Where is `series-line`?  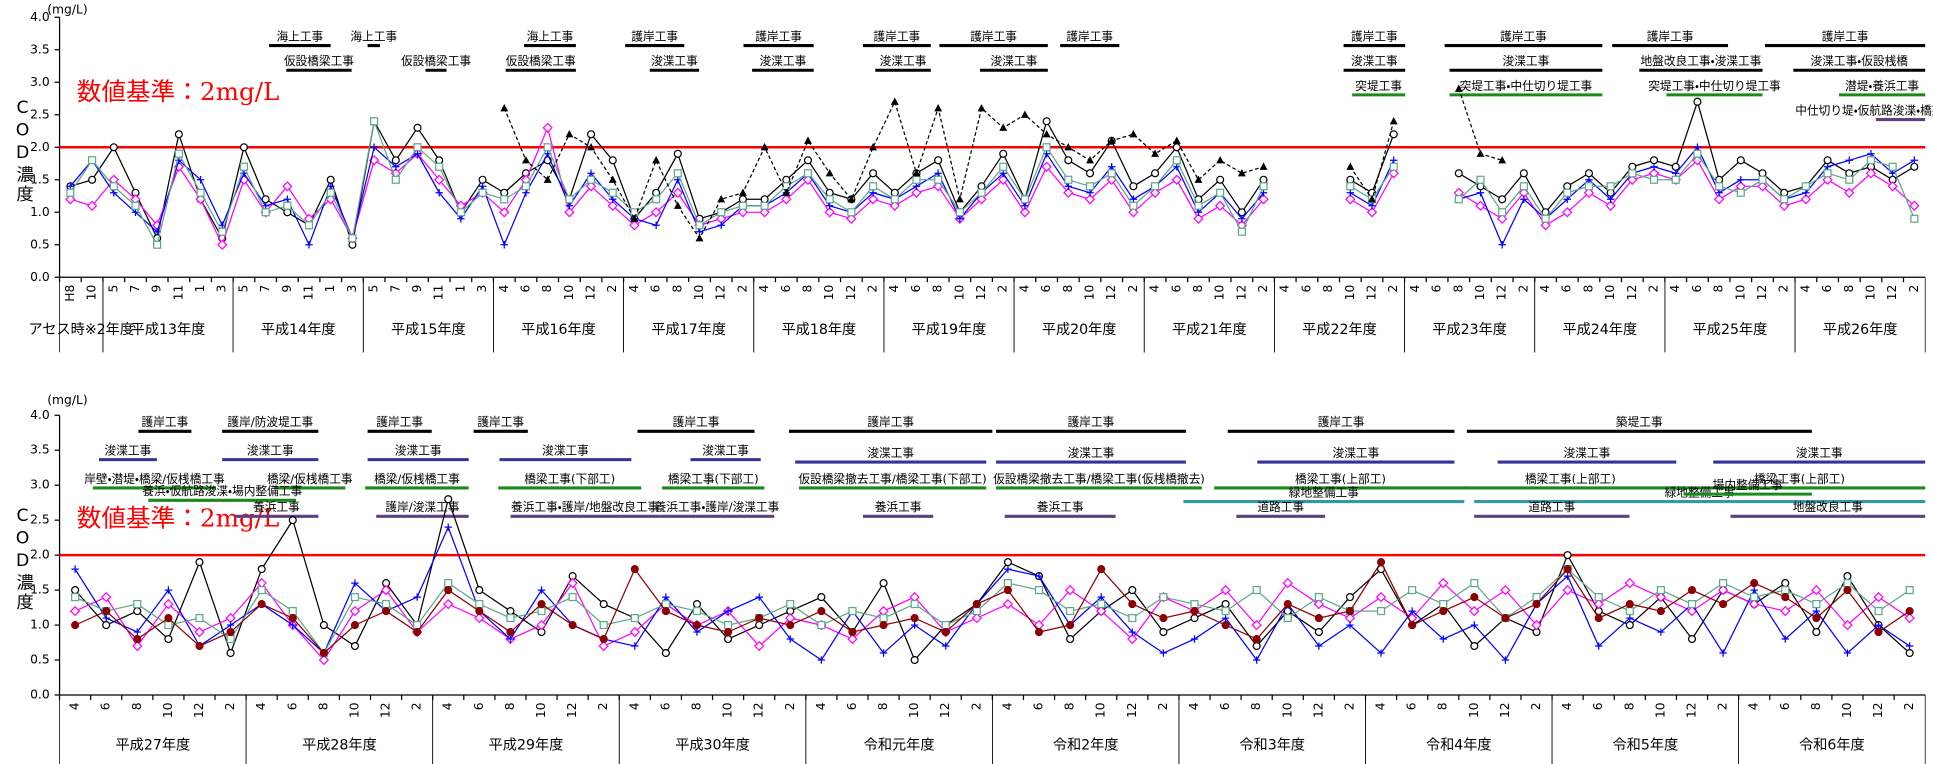 series-line is located at coordinates (992, 607).